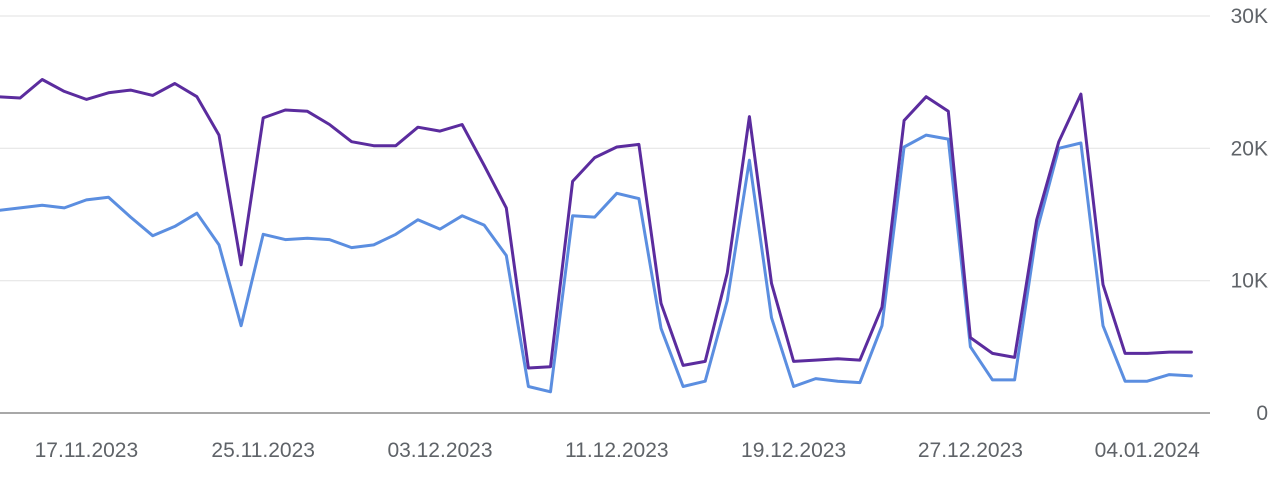 Image resolution: width=1280 pixels, height=480 pixels. Describe the element at coordinates (263, 450) in the screenshot. I see `x-tick-label: 25.11.2023` at that location.